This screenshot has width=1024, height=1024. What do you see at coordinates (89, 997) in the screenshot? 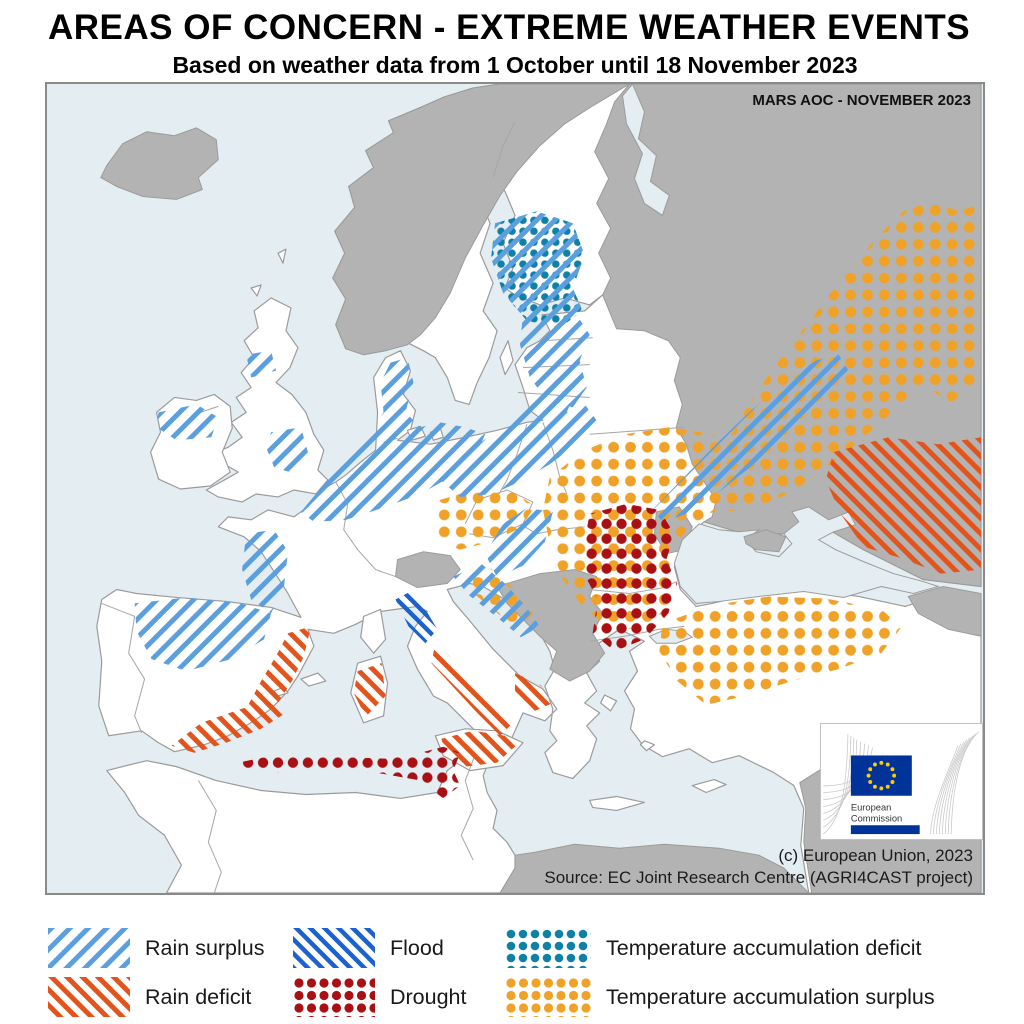
I see `rain-deficit-swatch-icon` at bounding box center [89, 997].